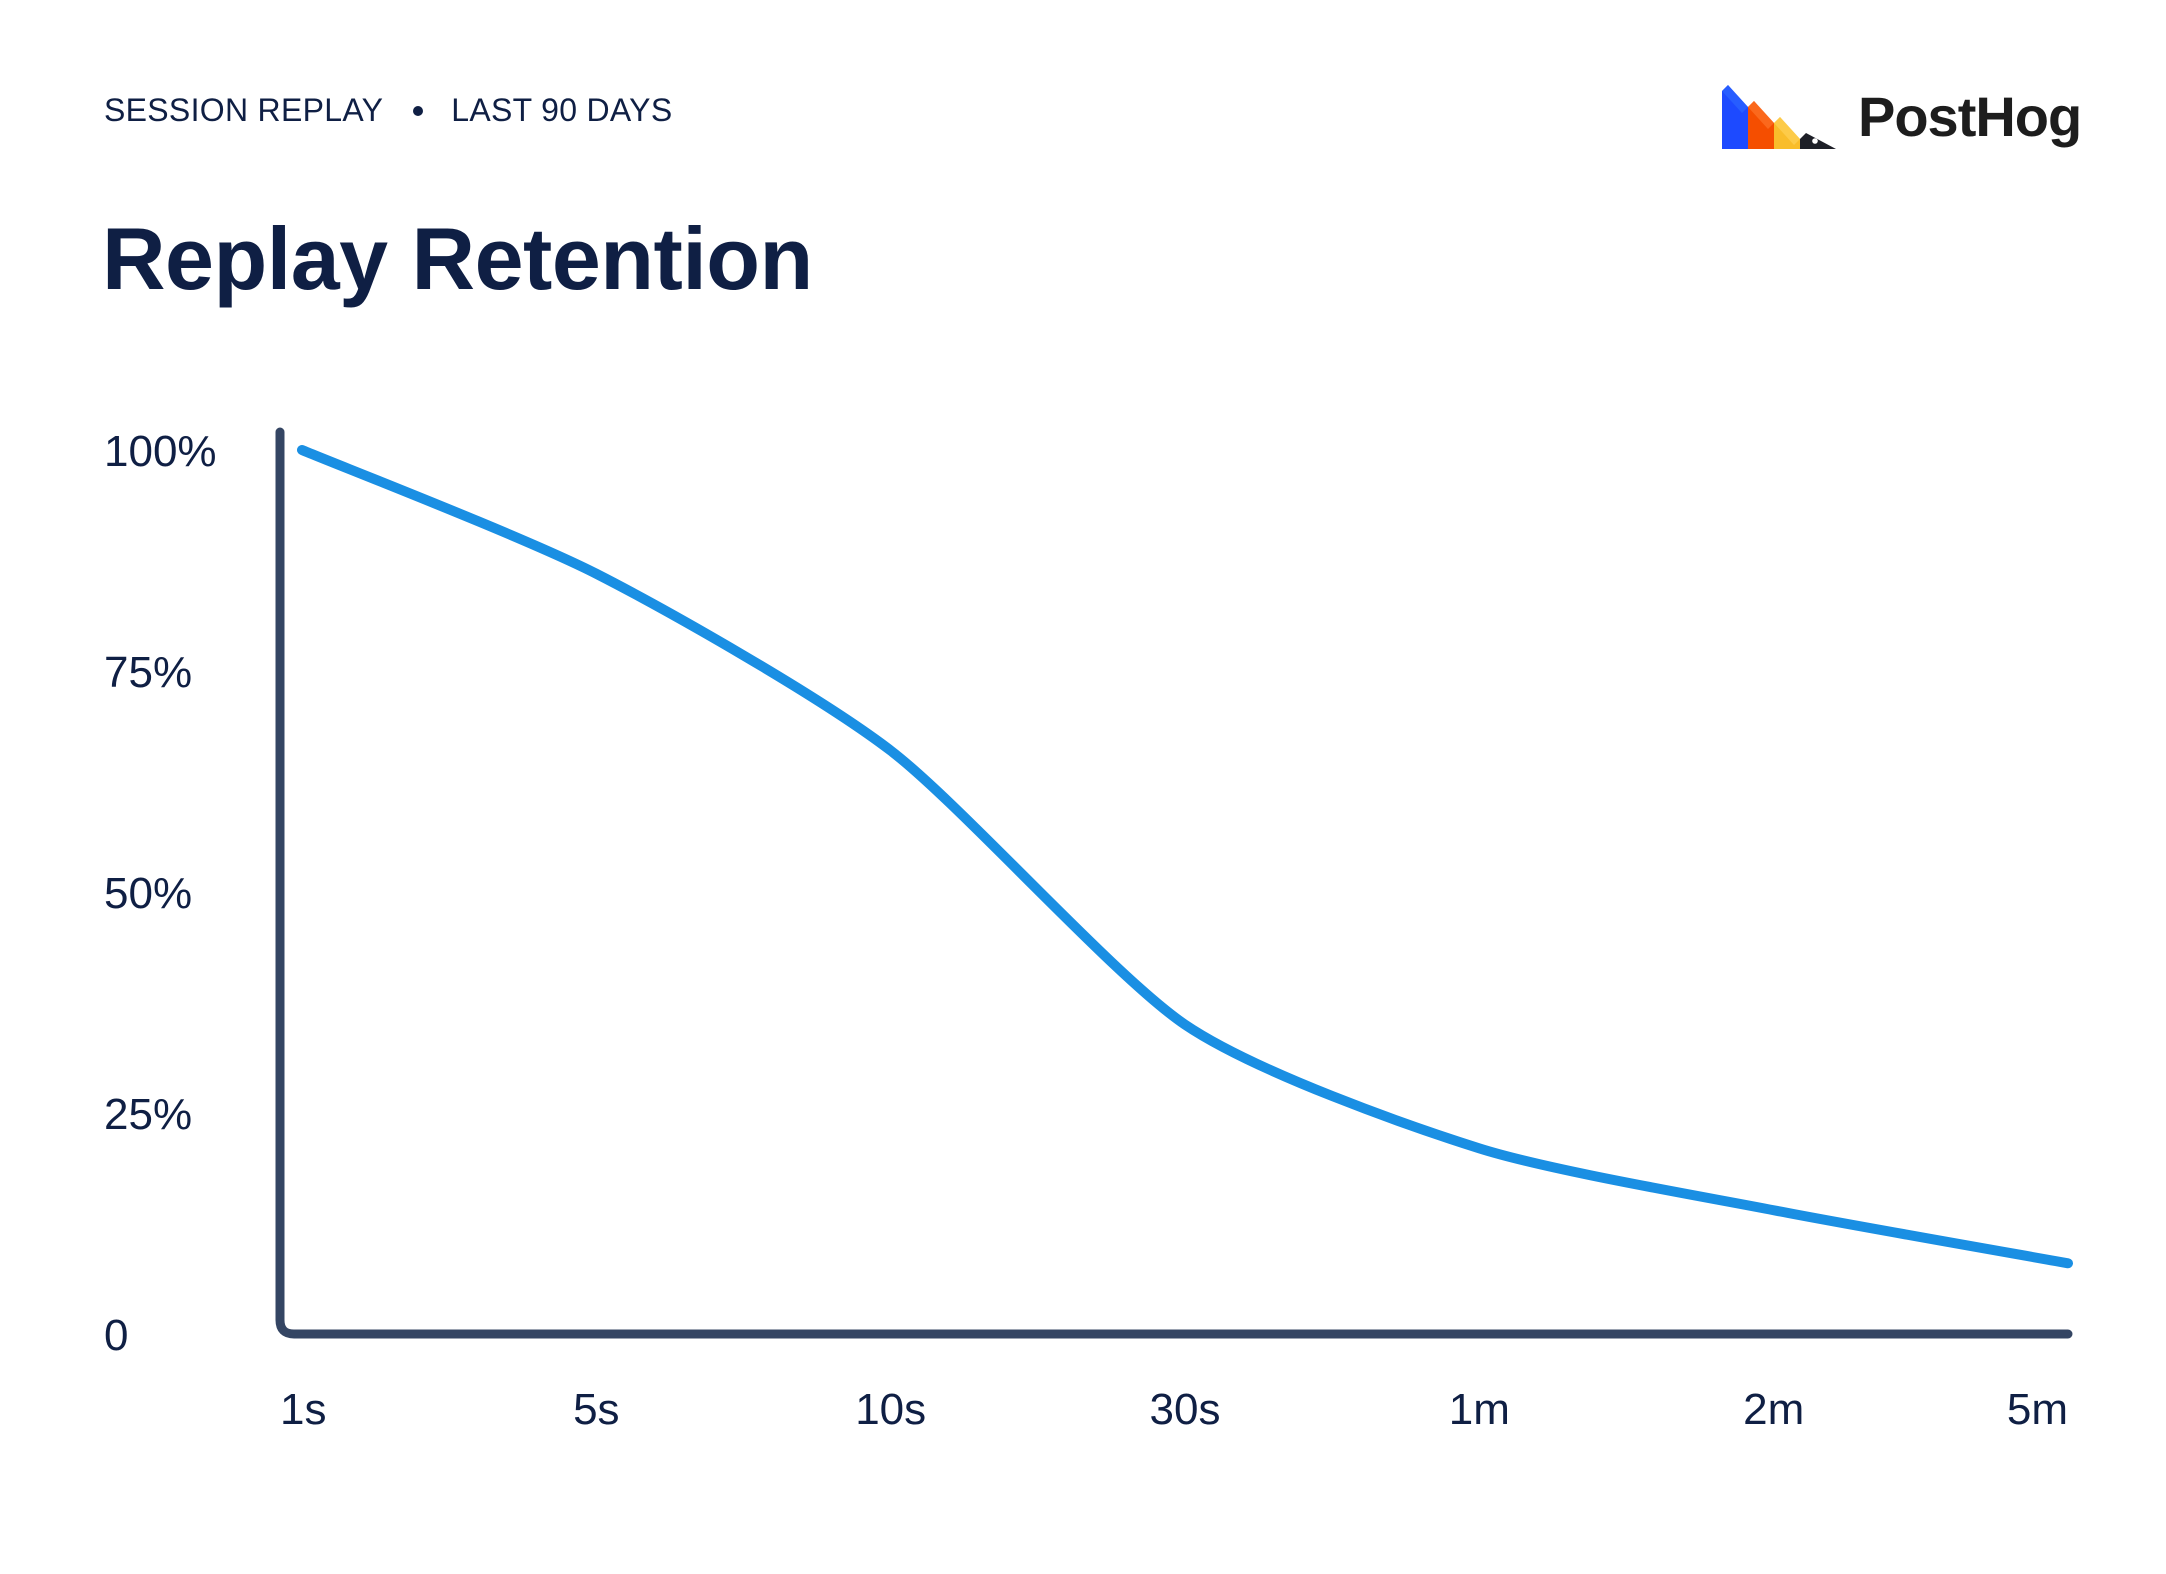 This screenshot has width=2166, height=1574. What do you see at coordinates (1735, 98) in the screenshot?
I see `logo-blue-top` at bounding box center [1735, 98].